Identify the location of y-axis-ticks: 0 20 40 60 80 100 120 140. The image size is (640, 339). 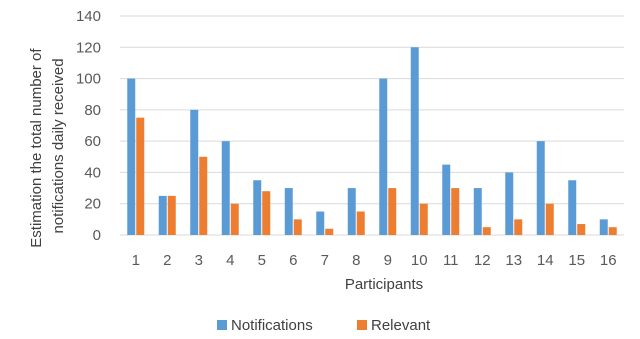
(88, 126).